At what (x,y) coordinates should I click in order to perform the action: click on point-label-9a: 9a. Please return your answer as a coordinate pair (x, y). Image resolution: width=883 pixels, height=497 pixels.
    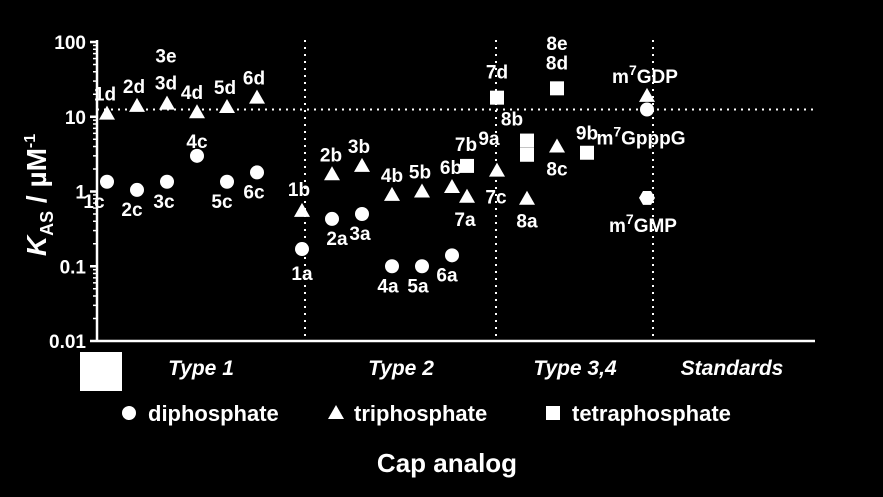
    Looking at the image, I should click on (489, 139).